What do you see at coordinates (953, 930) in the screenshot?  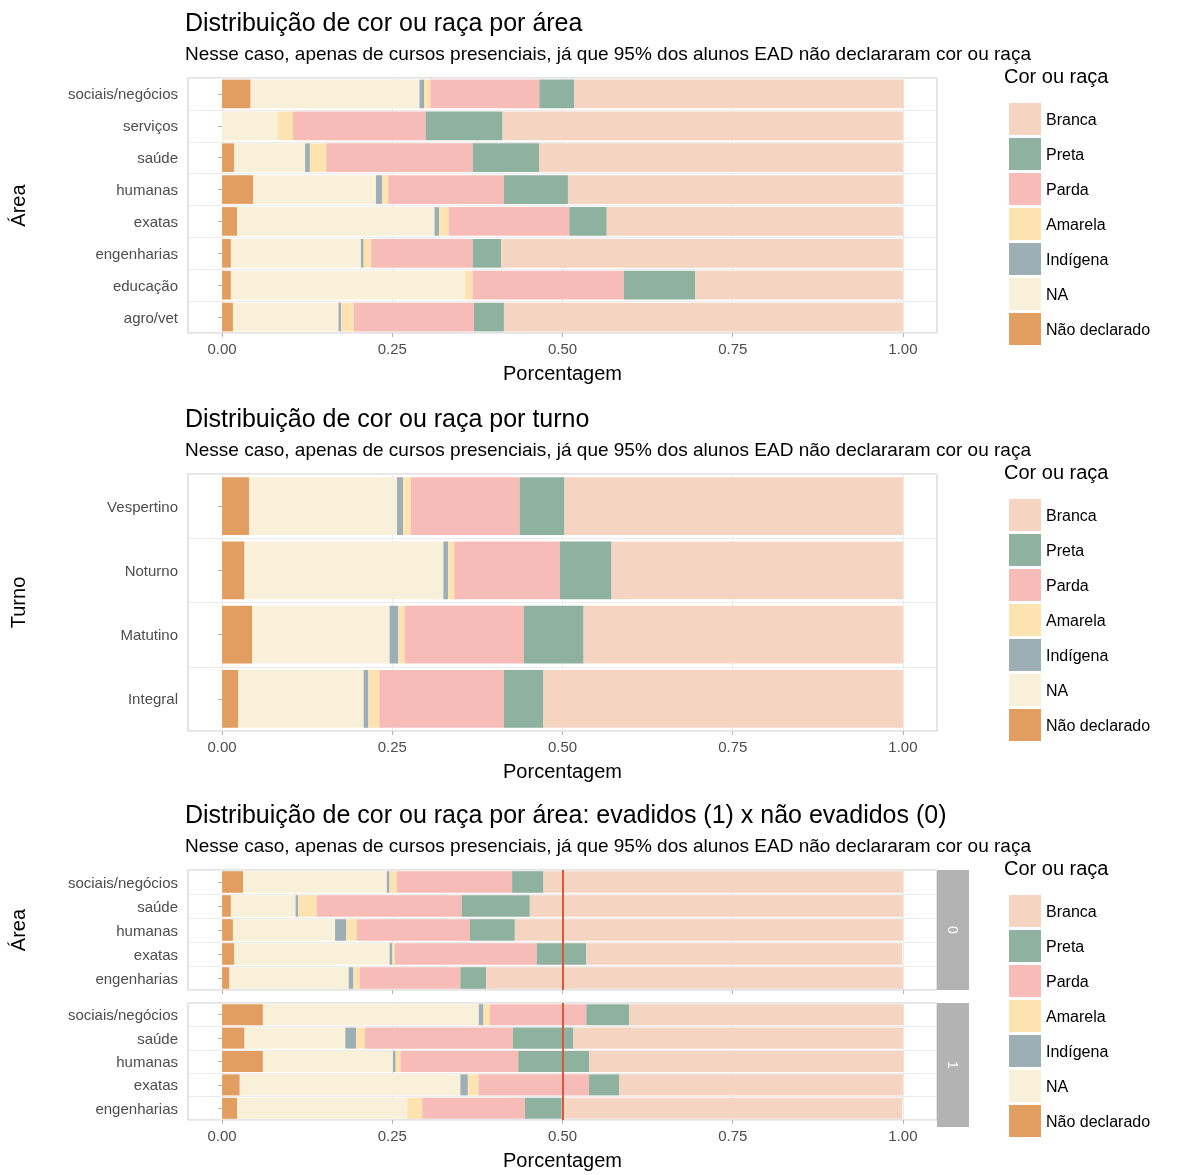 I see `text: 0` at bounding box center [953, 930].